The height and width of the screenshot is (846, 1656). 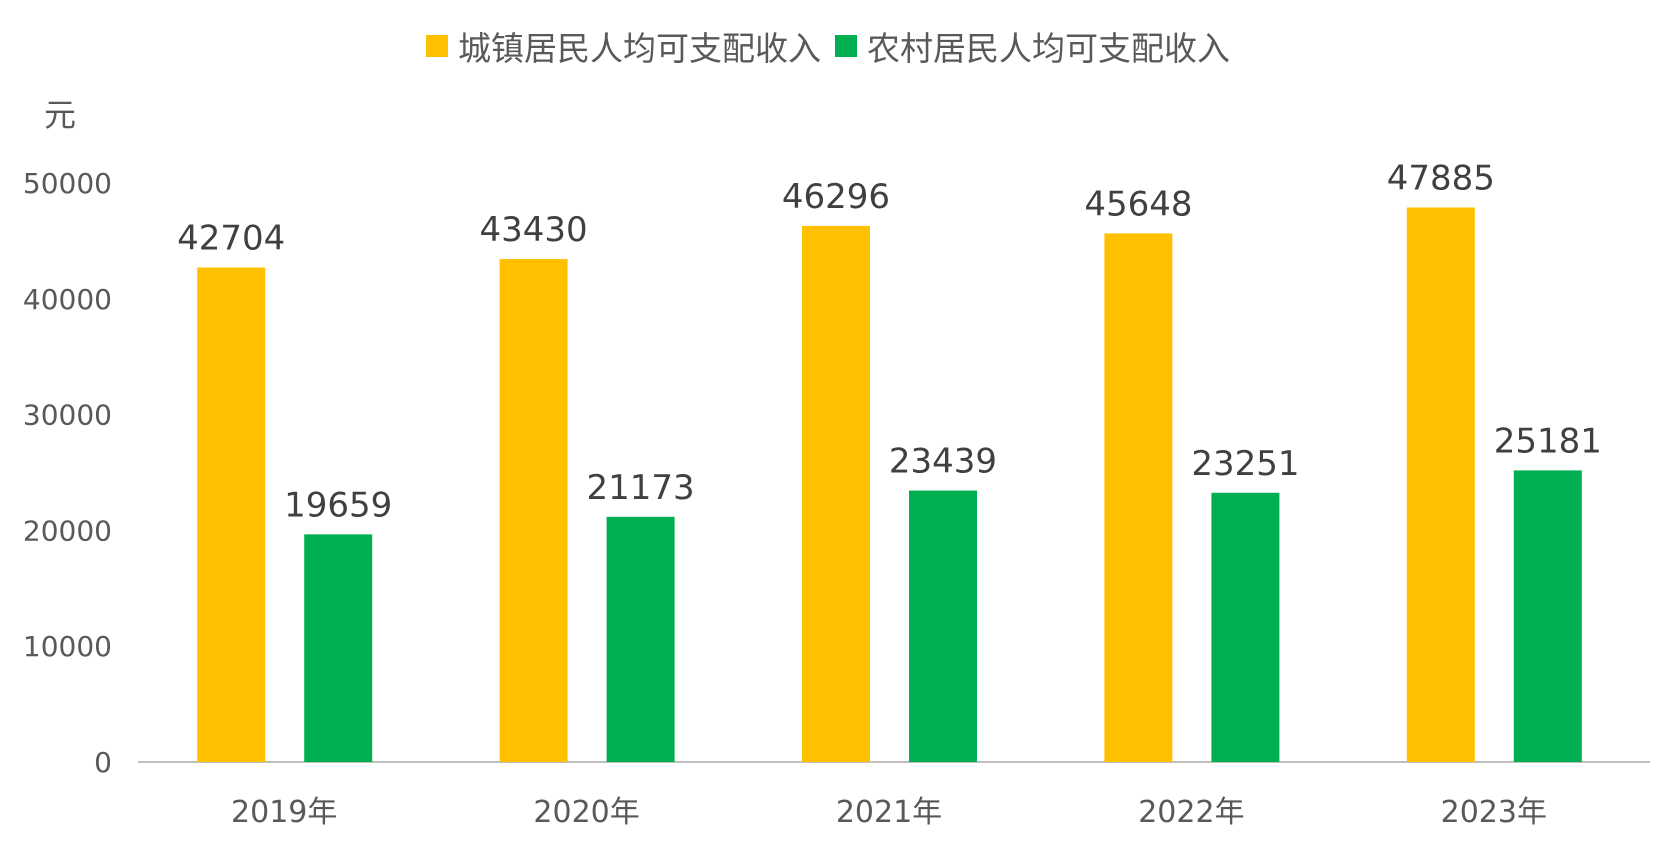 I want to click on data-label: 46296, so click(x=836, y=197).